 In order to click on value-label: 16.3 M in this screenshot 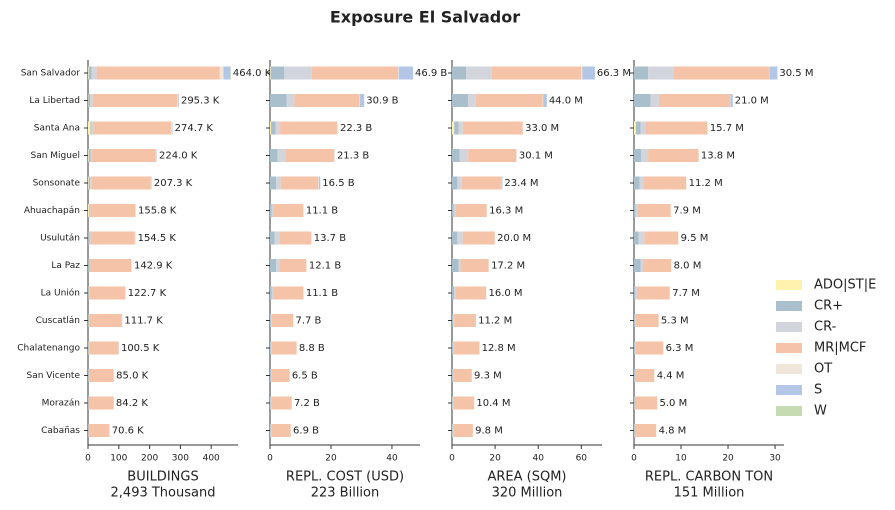, I will do `click(506, 211)`.